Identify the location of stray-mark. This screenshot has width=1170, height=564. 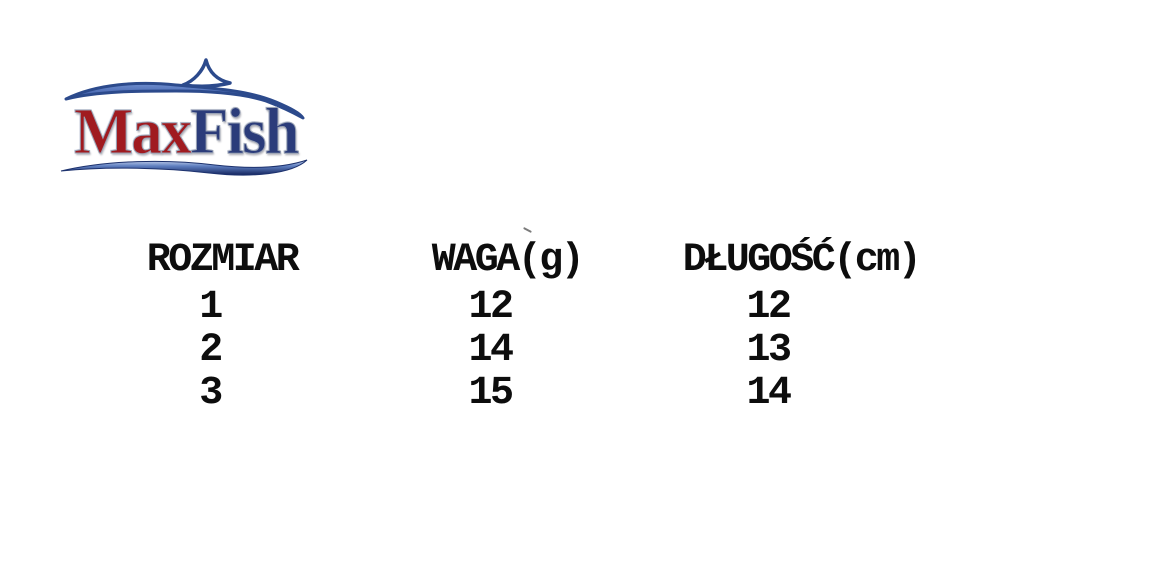
(527, 230).